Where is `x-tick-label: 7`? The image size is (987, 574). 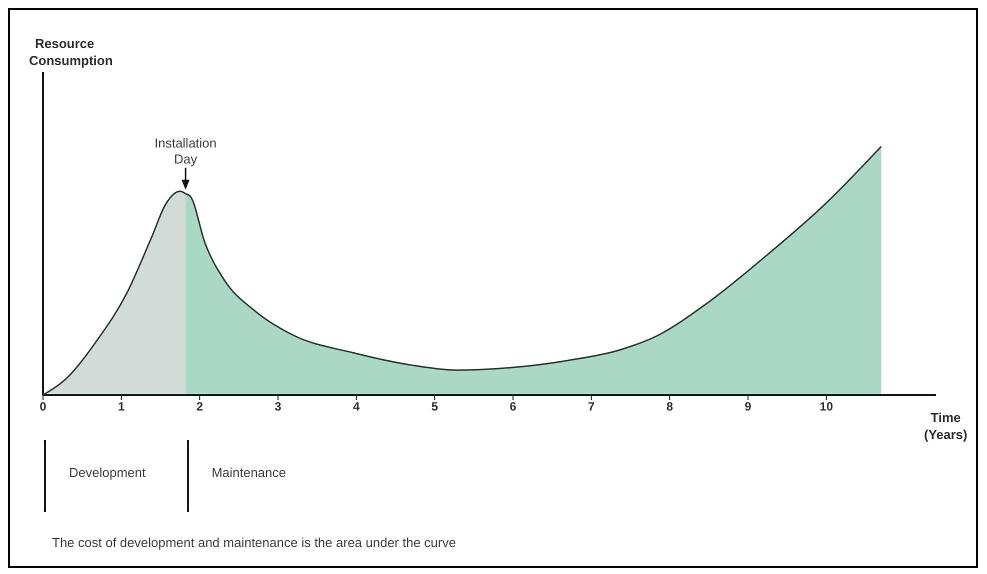 x-tick-label: 7 is located at coordinates (591, 407).